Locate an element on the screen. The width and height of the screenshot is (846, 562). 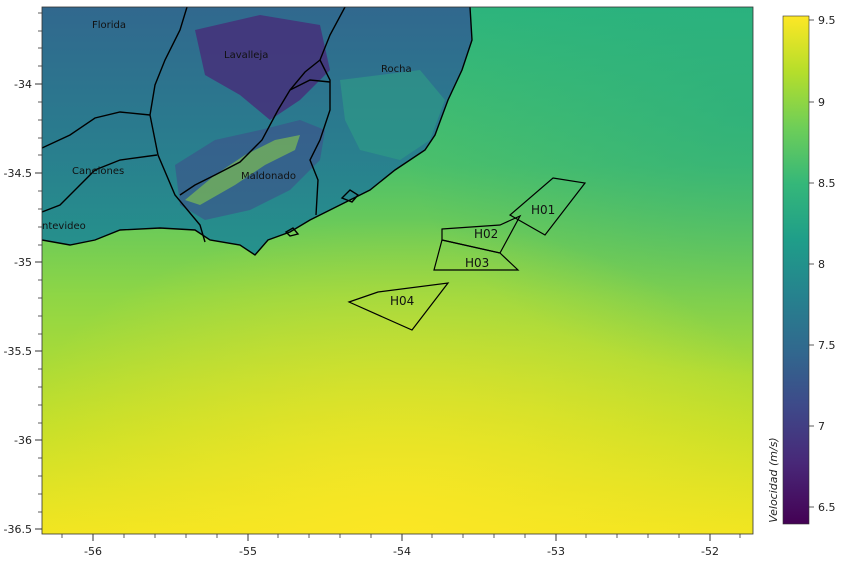
y-tick-label: -34.5 is located at coordinates (18, 173).